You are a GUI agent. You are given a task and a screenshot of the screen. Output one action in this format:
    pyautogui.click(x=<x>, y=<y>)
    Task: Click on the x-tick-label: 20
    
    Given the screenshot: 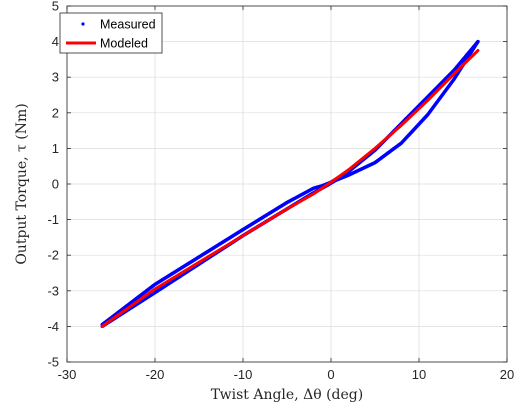 What is the action you would take?
    pyautogui.click(x=507, y=374)
    